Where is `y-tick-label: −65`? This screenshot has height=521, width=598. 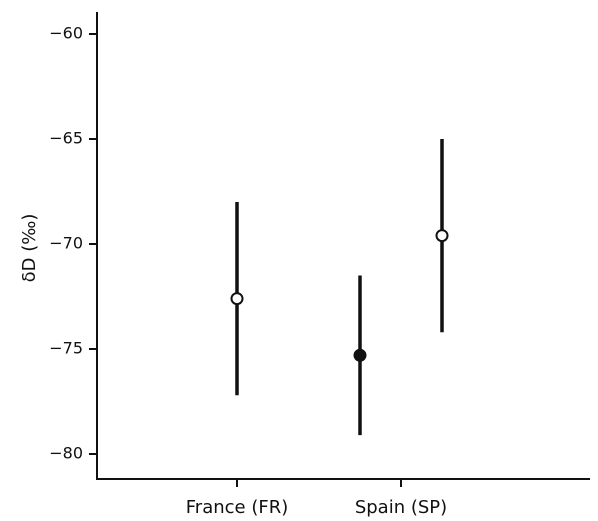 y-tick-label: −65 is located at coordinates (66, 138).